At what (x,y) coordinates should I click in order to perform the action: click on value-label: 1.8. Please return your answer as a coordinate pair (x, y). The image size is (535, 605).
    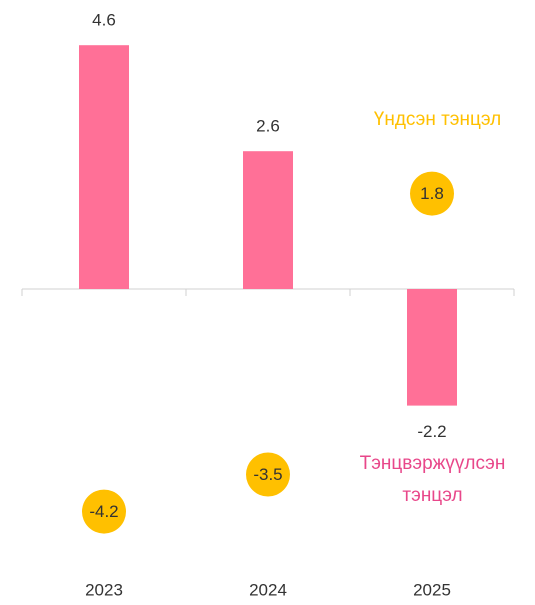
    Looking at the image, I should click on (432, 193).